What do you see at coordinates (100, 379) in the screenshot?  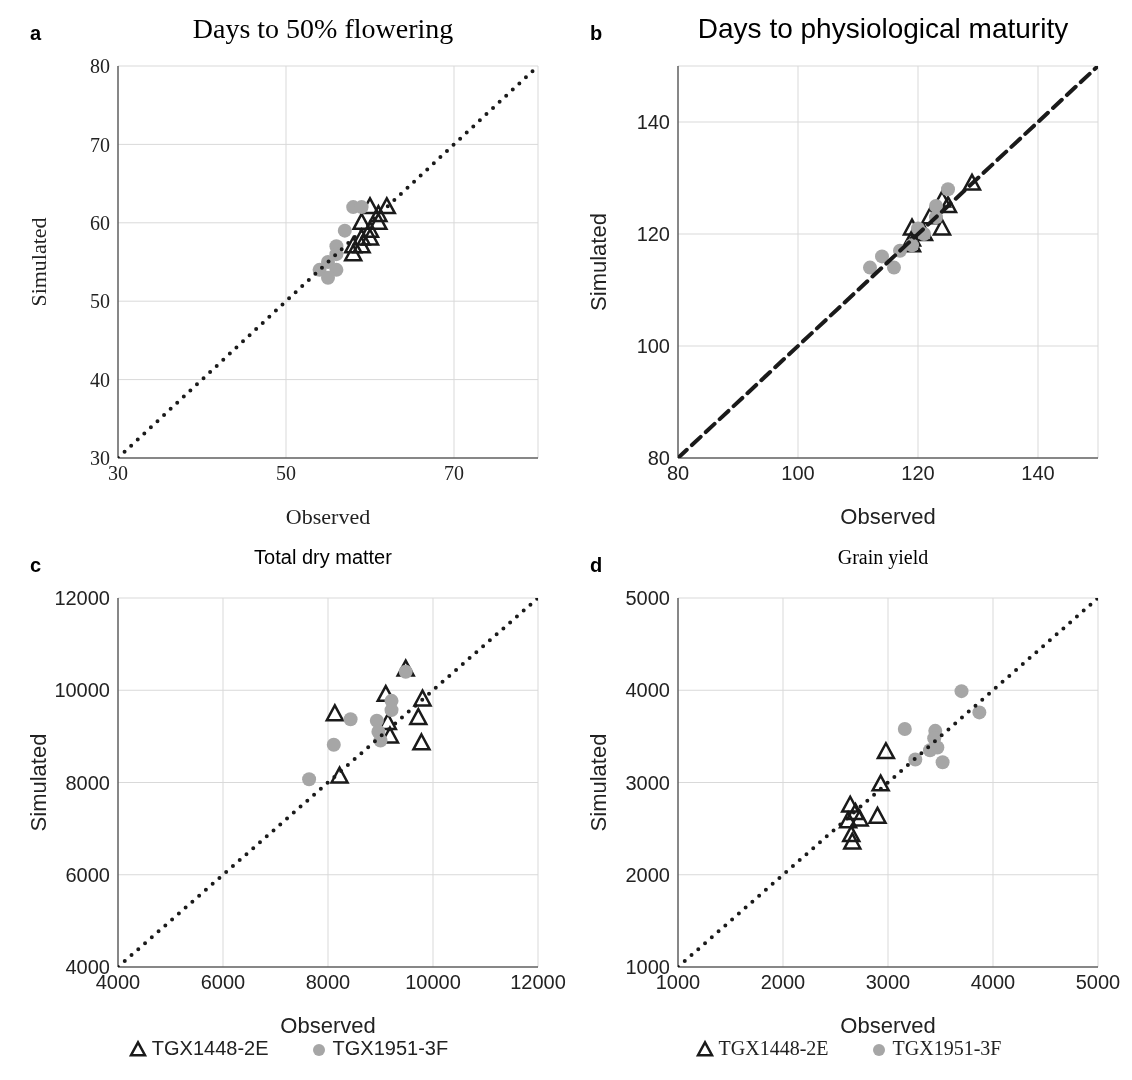 I see `y-tick-label: 40` at bounding box center [100, 379].